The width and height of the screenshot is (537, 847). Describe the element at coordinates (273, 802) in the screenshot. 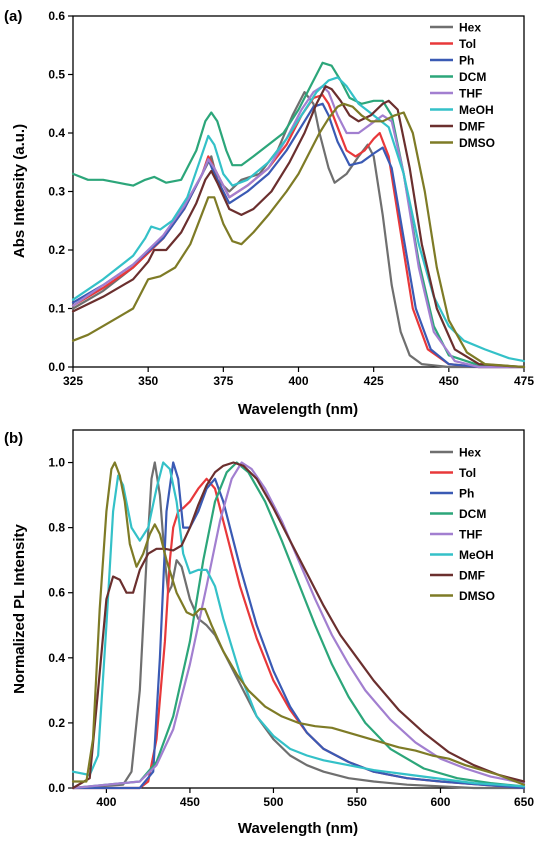

I see `x-tick-label: 500` at that location.